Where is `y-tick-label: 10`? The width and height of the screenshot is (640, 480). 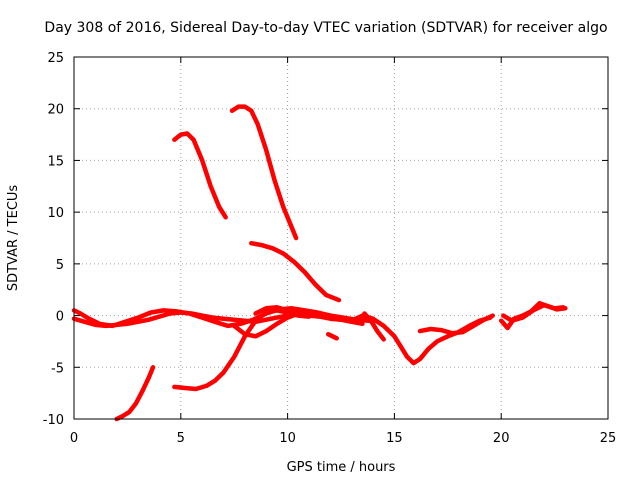
y-tick-label: 10 is located at coordinates (55, 213).